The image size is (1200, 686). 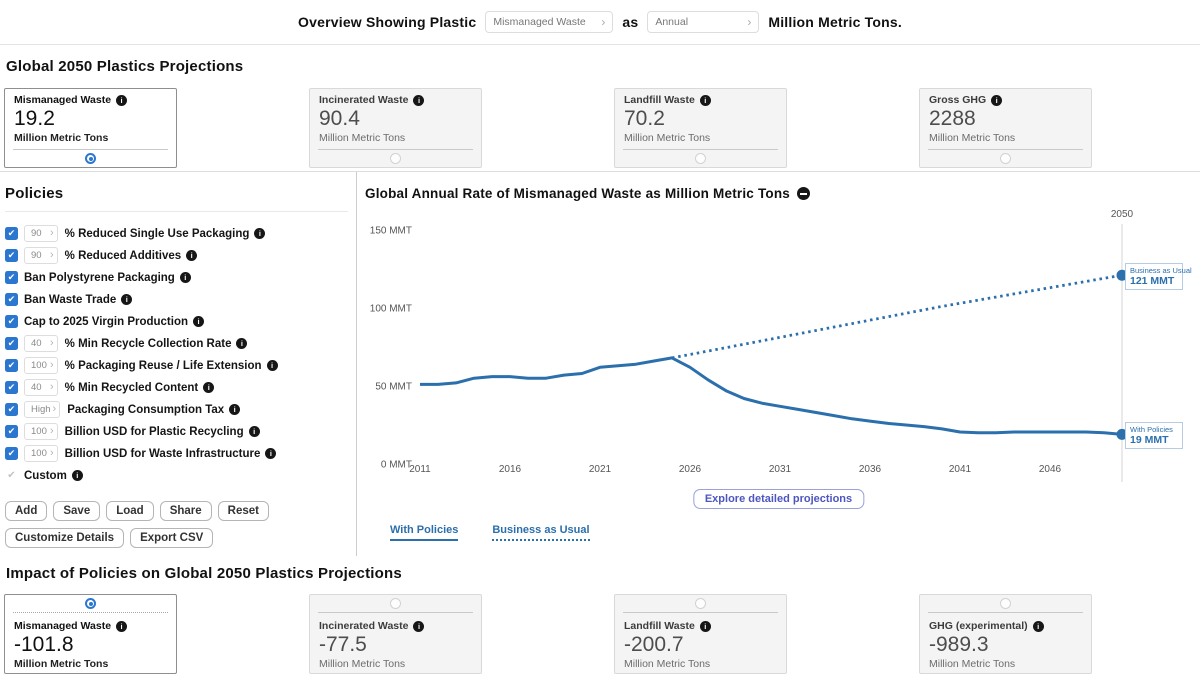 I want to click on interval-dropdown: Annual ›, so click(x=703, y=22).